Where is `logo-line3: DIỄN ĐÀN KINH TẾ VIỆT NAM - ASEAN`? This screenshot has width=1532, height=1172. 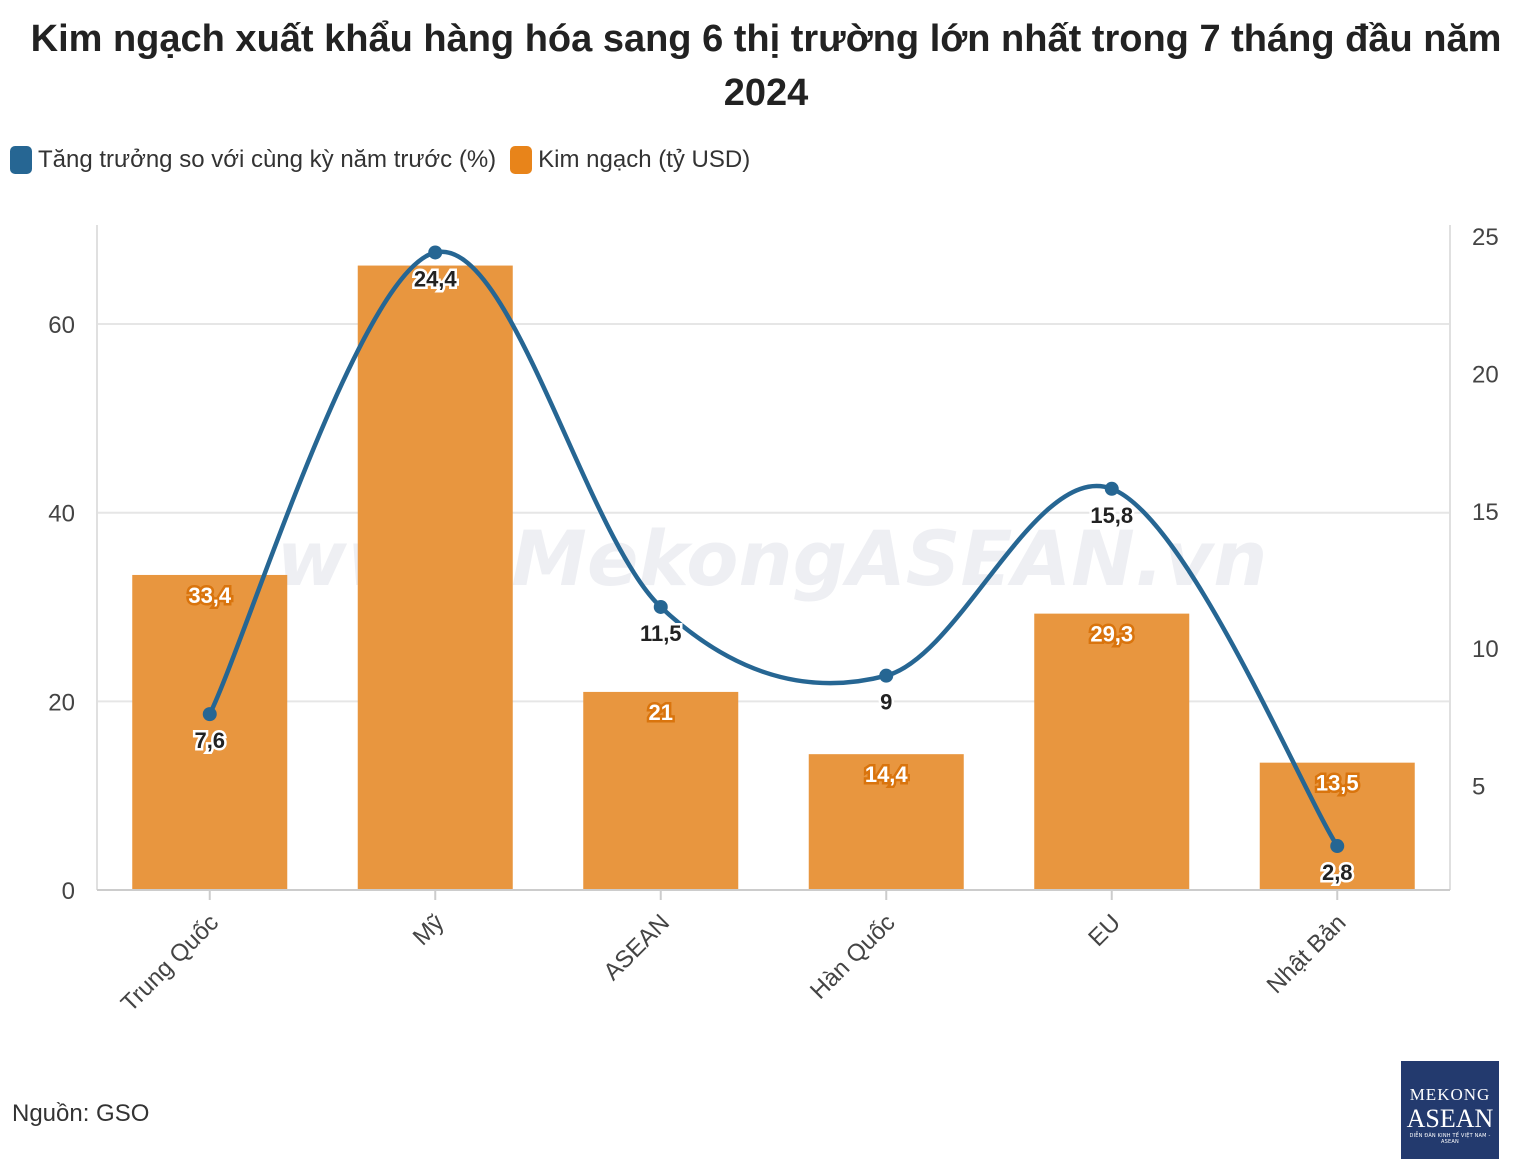 logo-line3: DIỄN ĐÀN KINH TẾ VIỆT NAM - ASEAN is located at coordinates (1450, 1139).